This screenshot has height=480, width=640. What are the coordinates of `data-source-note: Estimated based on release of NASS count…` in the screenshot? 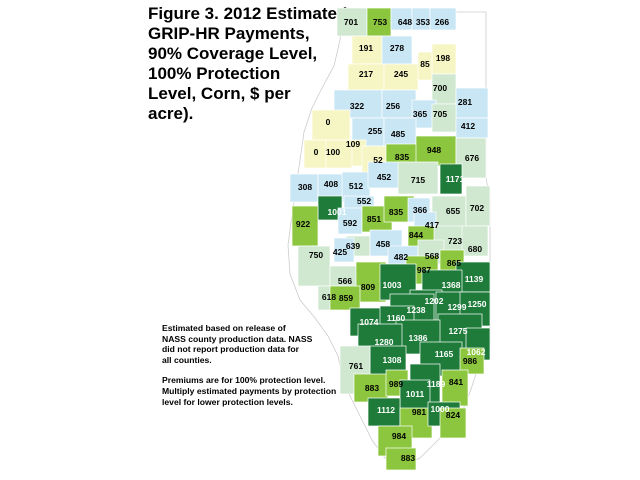 It's located at (262, 344).